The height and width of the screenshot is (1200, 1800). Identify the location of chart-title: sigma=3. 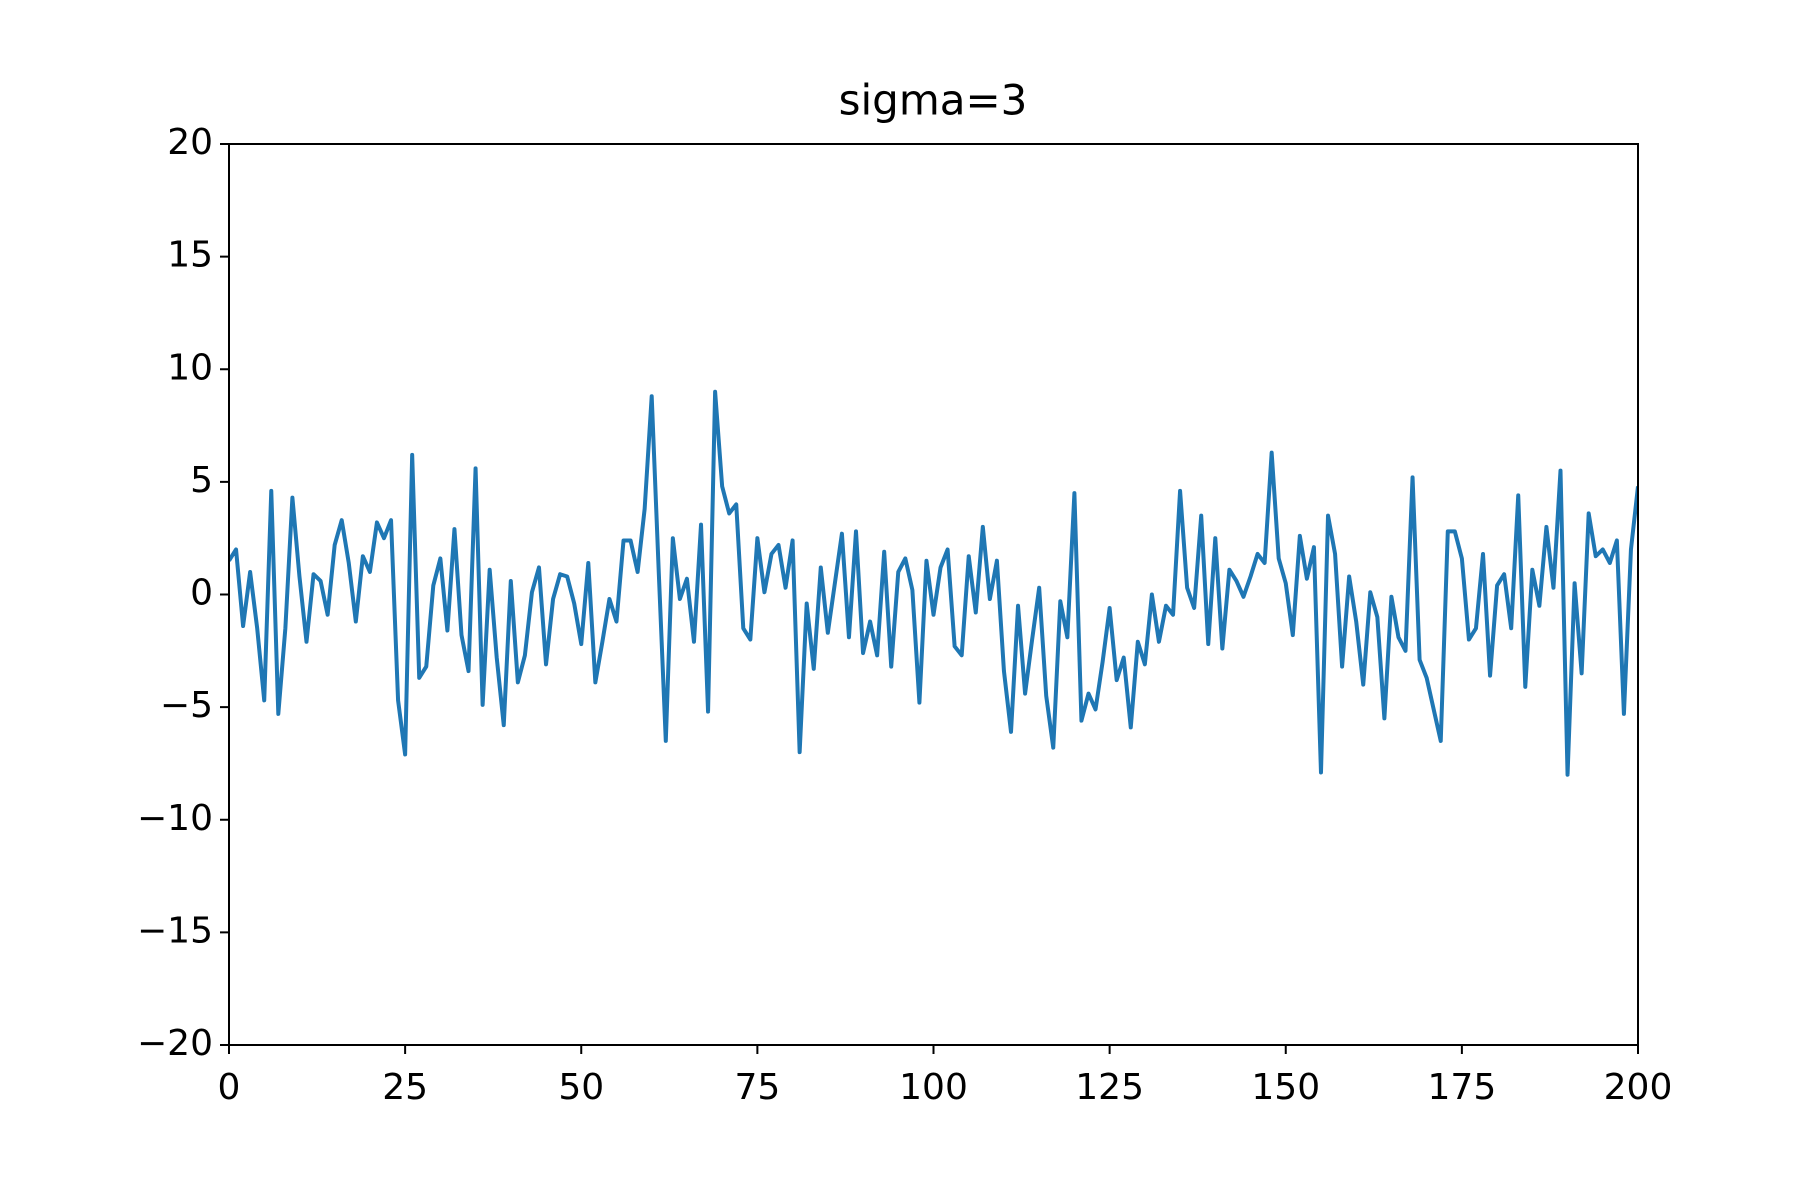
(933, 100).